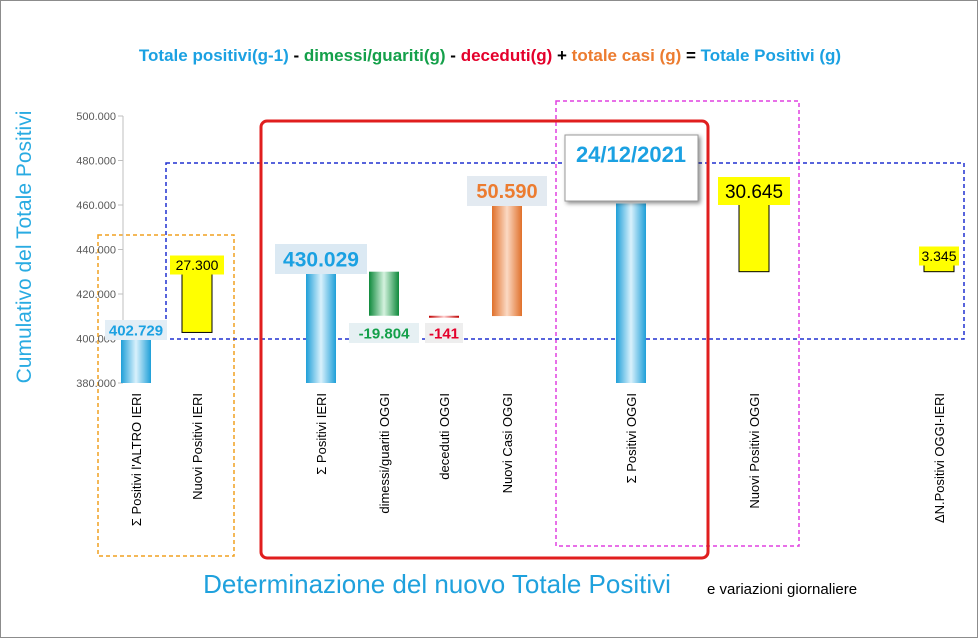 The height and width of the screenshot is (640, 980). What do you see at coordinates (214, 55) in the screenshot?
I see `title-part-0: Totale positivi(g-1)` at bounding box center [214, 55].